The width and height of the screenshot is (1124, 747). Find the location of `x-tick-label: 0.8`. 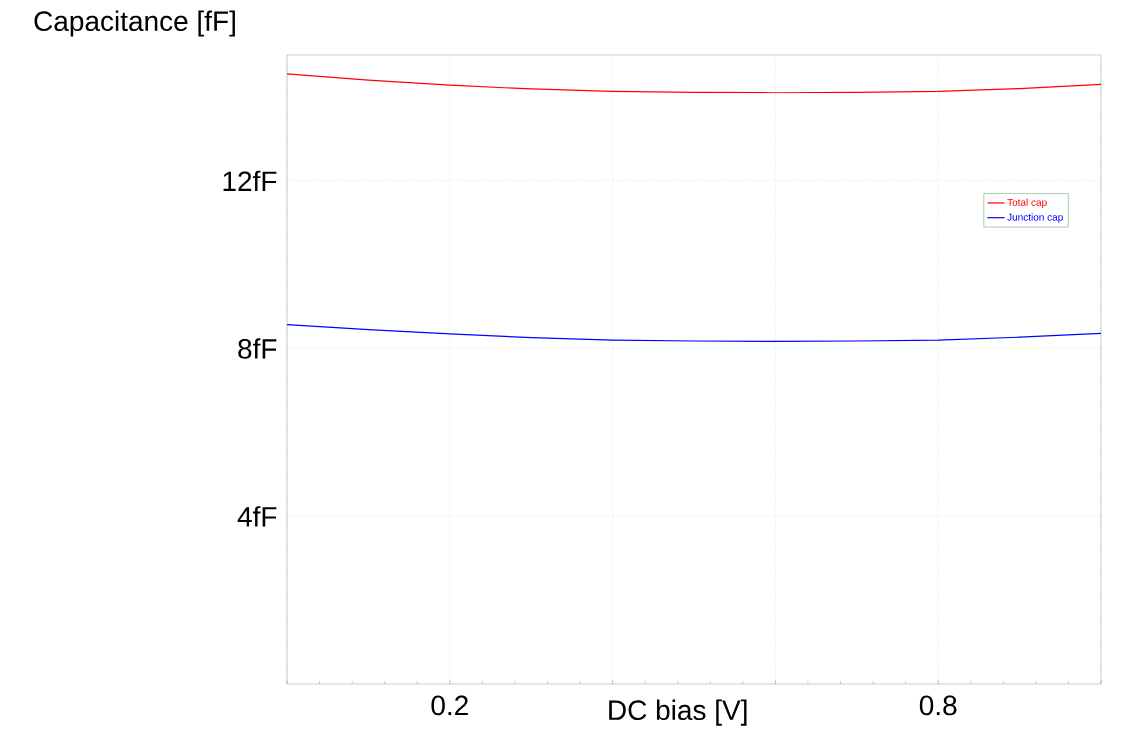

x-tick-label: 0.8 is located at coordinates (938, 705).